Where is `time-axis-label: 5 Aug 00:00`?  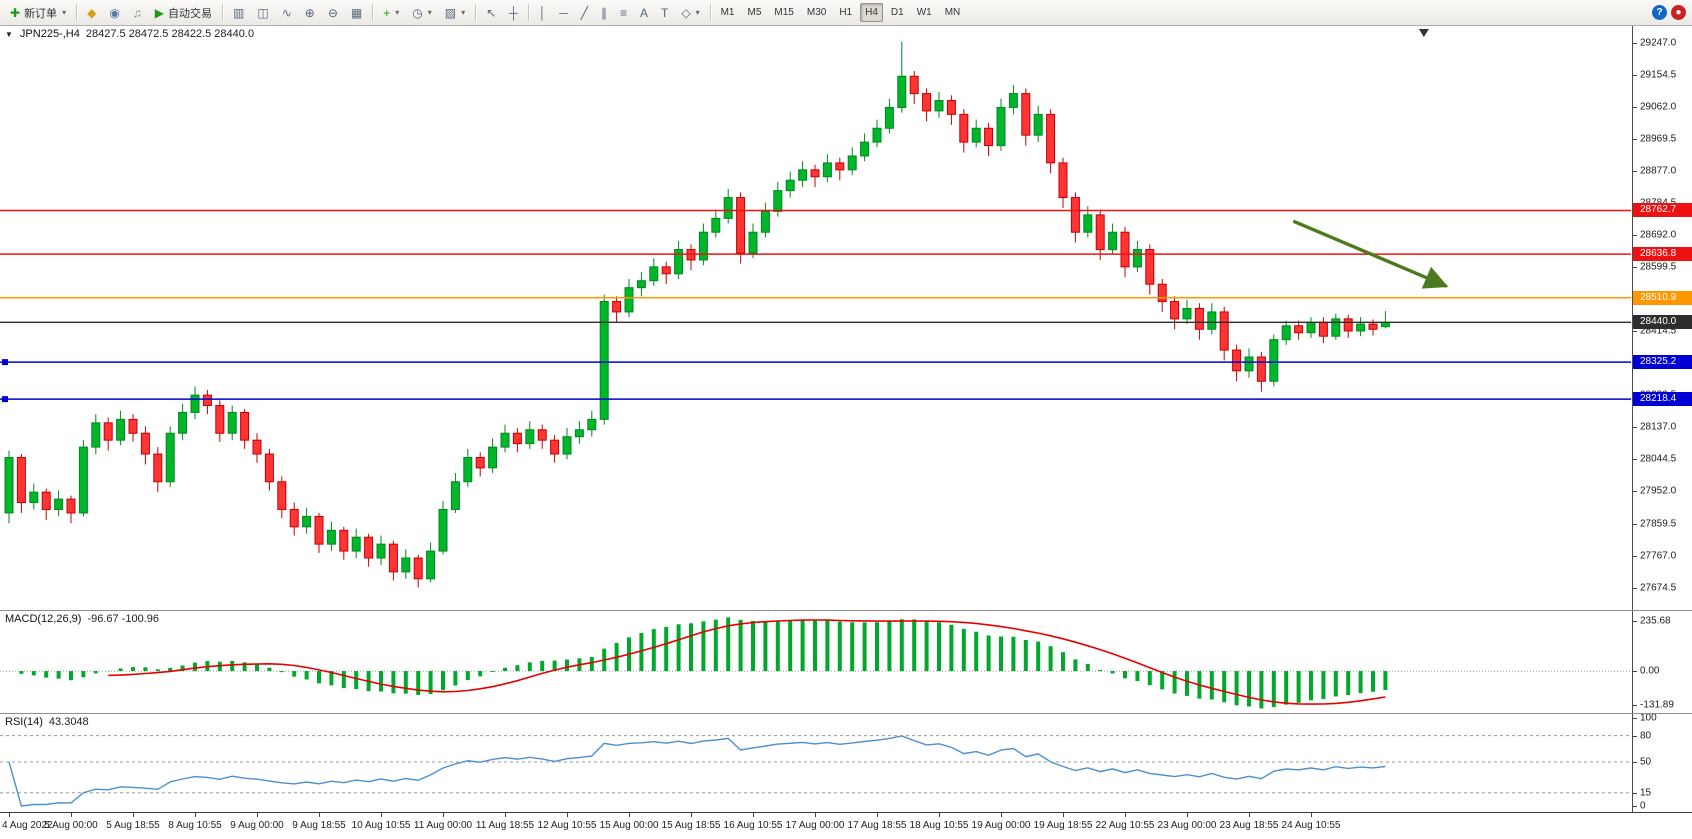
time-axis-label: 5 Aug 00:00 is located at coordinates (71, 825).